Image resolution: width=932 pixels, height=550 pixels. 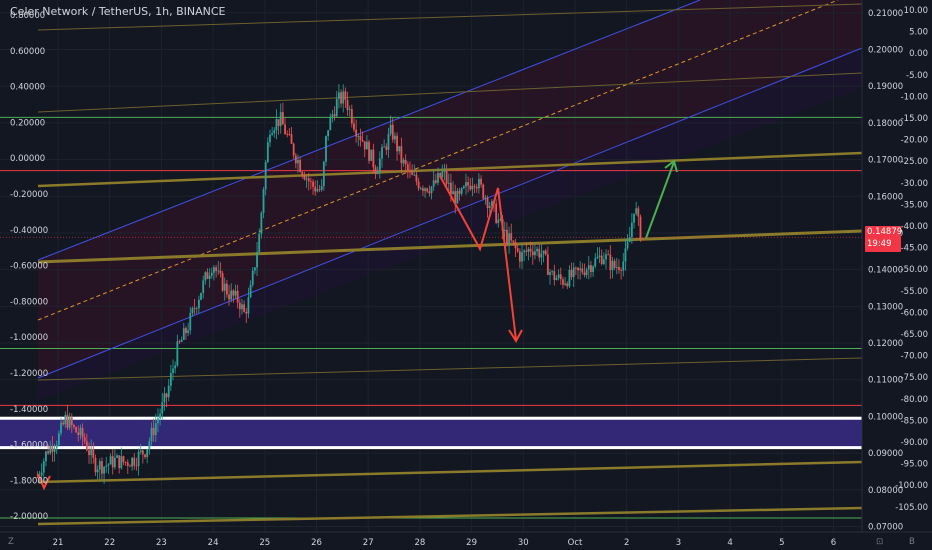 I want to click on left-axis-tick: -2.00000, so click(x=29, y=517).